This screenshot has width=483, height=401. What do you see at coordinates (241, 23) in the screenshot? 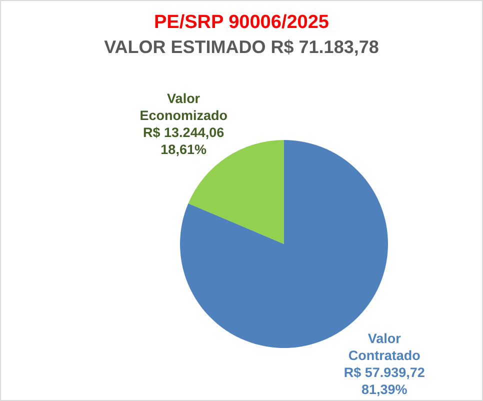
I see `chart-title: PE/SRP 90006/2025` at bounding box center [241, 23].